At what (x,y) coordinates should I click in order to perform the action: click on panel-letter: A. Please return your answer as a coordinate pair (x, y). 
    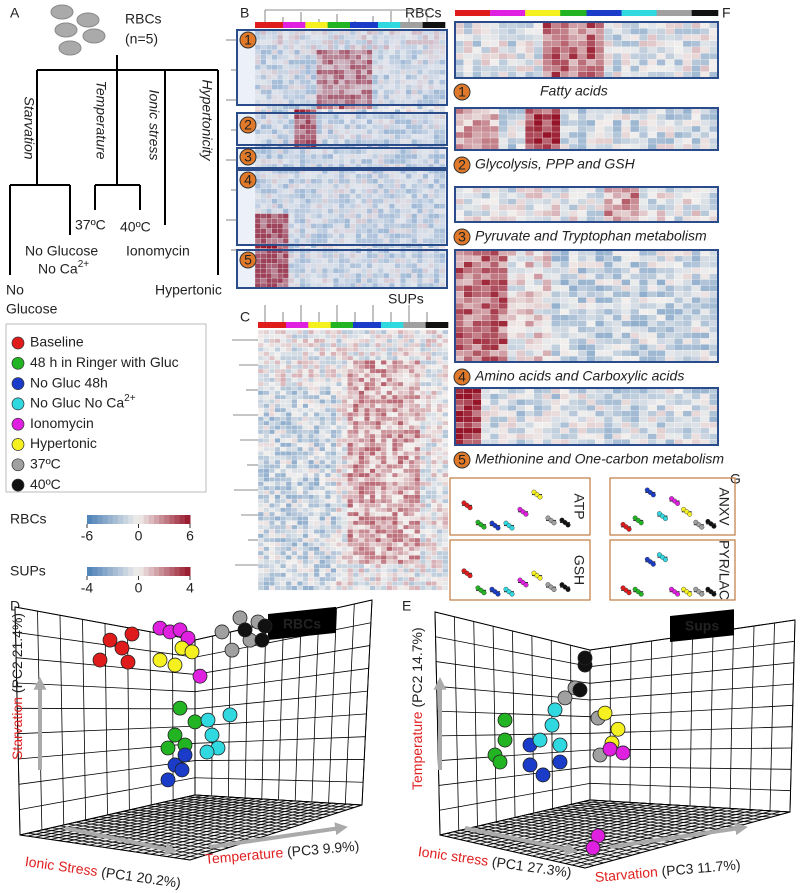
    Looking at the image, I should click on (15, 13).